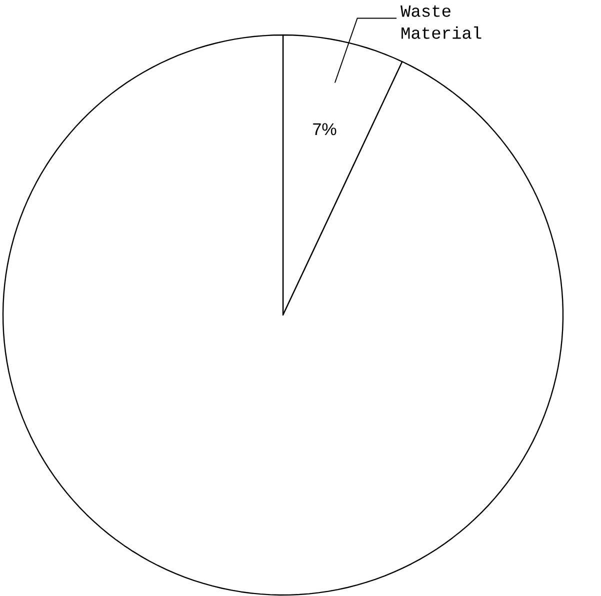 Image resolution: width=601 pixels, height=596 pixels. Describe the element at coordinates (441, 22) in the screenshot. I see `slice-label: Waste Material` at that location.